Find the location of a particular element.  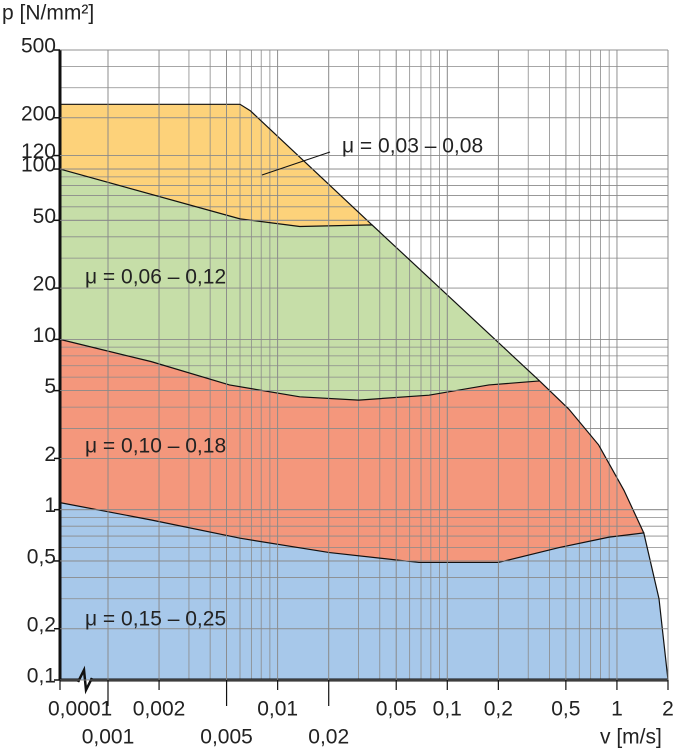

x-tick-label: 2 is located at coordinates (668, 709).